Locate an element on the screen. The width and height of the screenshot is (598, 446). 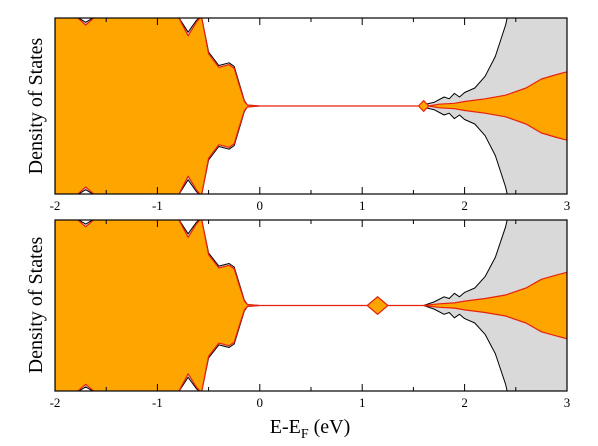
y-axis-label-bottom: Density of States is located at coordinates (36, 304).